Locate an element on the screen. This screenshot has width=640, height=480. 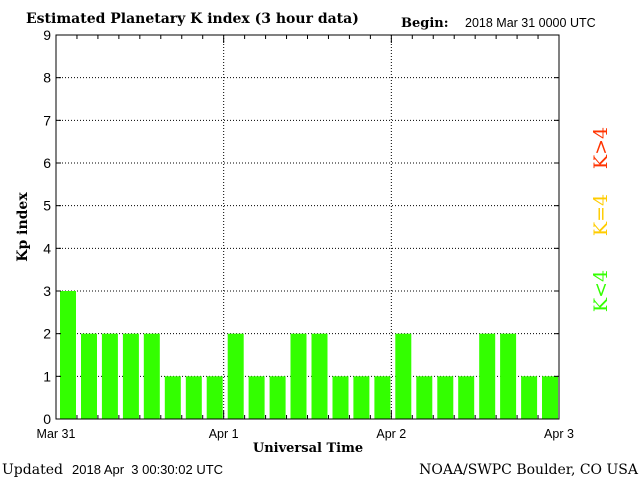
updated-label: Updated is located at coordinates (32, 470).